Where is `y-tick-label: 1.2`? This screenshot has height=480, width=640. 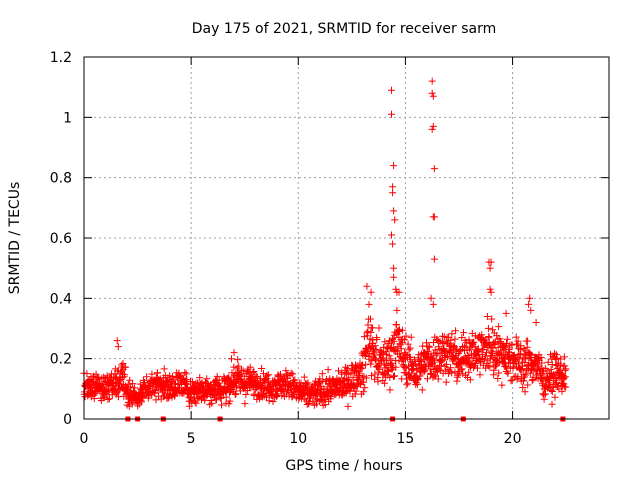
y-tick-label: 1.2 is located at coordinates (61, 58).